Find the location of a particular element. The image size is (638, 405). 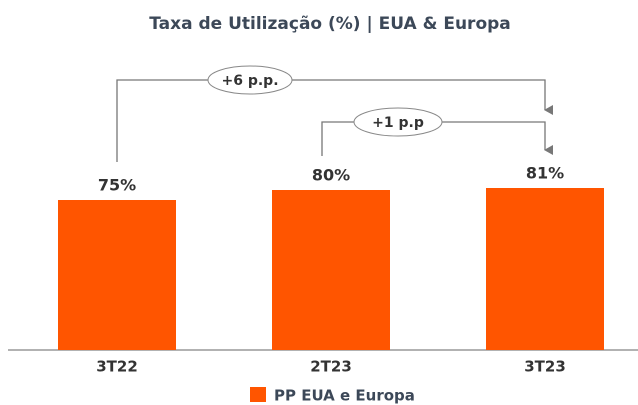

legend-swatch is located at coordinates (258, 394).